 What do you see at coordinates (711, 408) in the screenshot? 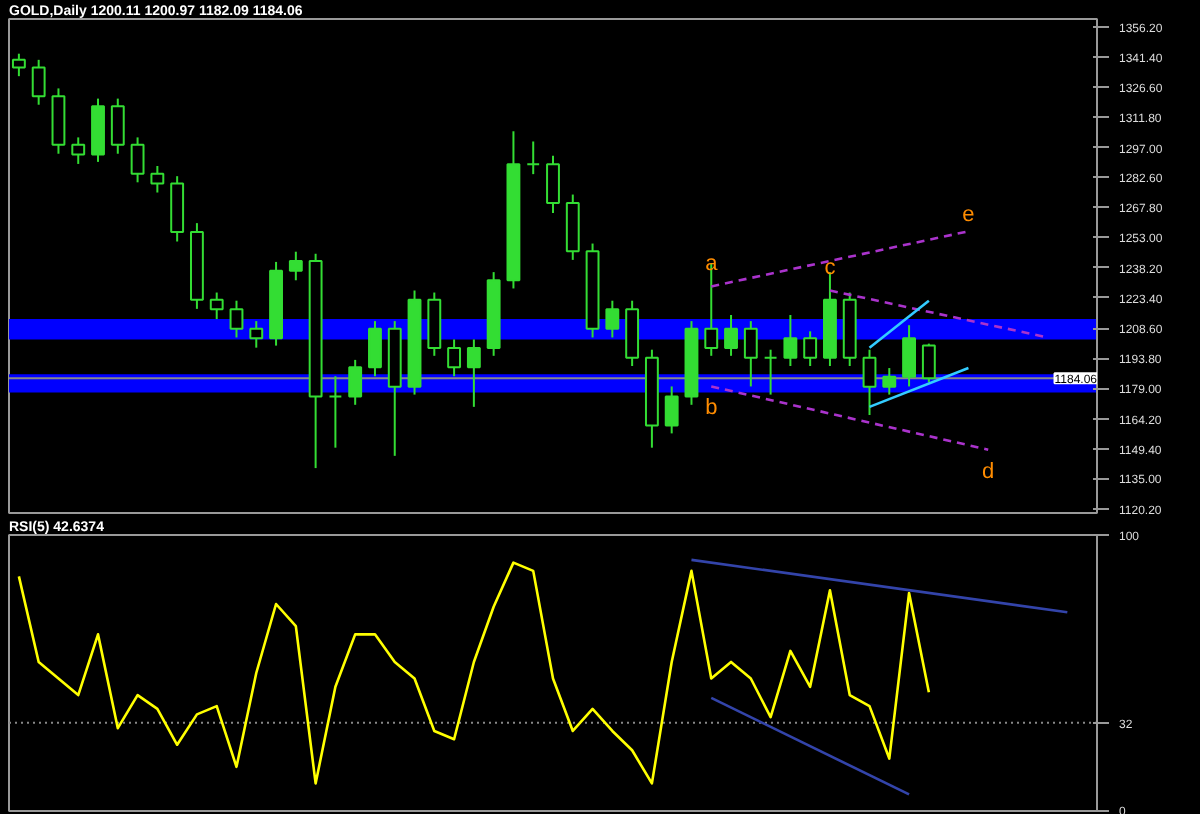
I see `data-label: b` at bounding box center [711, 408].